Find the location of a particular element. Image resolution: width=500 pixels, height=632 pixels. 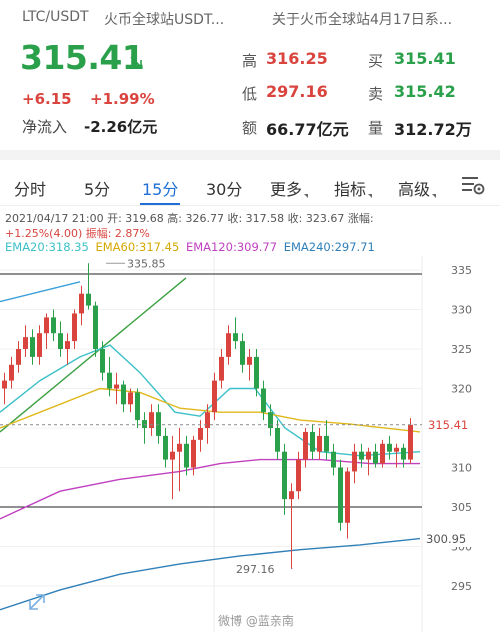

candle-info-line2: +1.25%(4.00) 振幅: 2.87% is located at coordinates (77, 233).